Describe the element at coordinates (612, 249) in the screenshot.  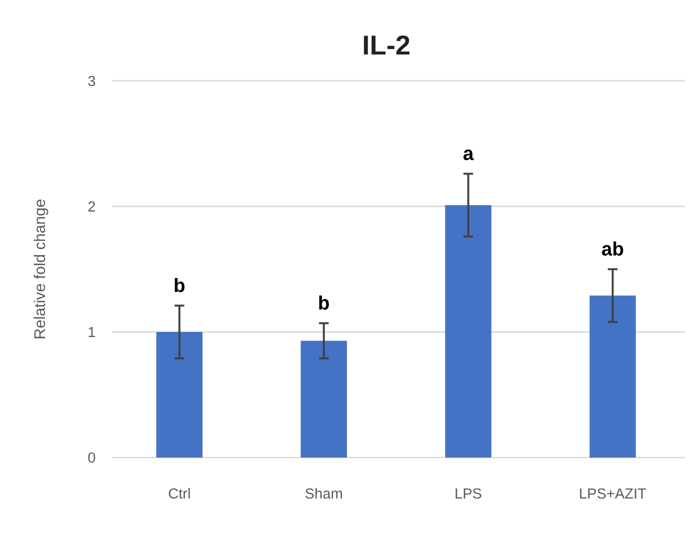
I see `annotation: ab` at that location.